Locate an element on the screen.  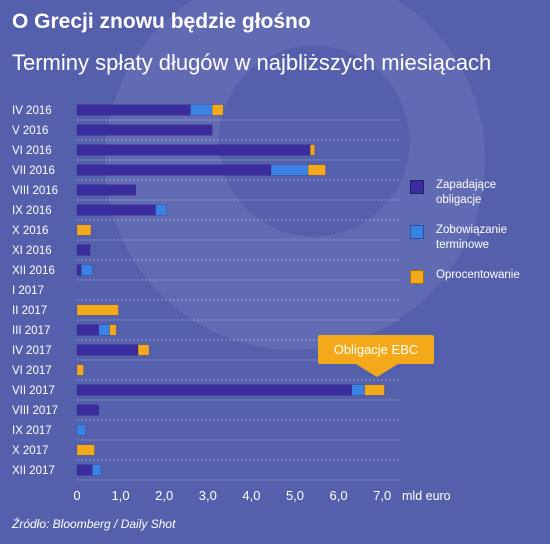
x-tick-label: 5,0 is located at coordinates (295, 495).